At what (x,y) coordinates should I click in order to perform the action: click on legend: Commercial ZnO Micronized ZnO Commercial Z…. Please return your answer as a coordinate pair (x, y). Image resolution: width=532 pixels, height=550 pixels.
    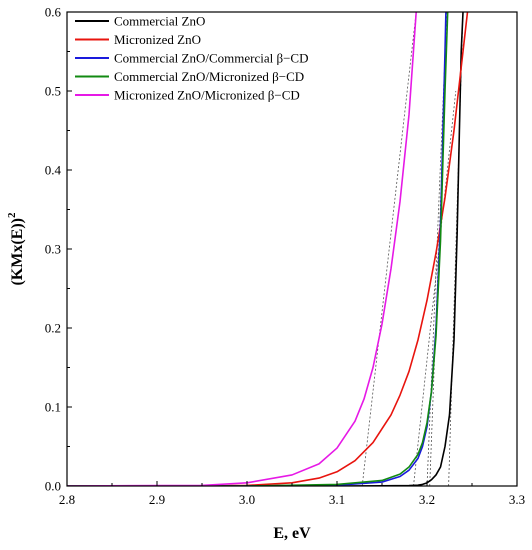
    Looking at the image, I should click on (191, 58).